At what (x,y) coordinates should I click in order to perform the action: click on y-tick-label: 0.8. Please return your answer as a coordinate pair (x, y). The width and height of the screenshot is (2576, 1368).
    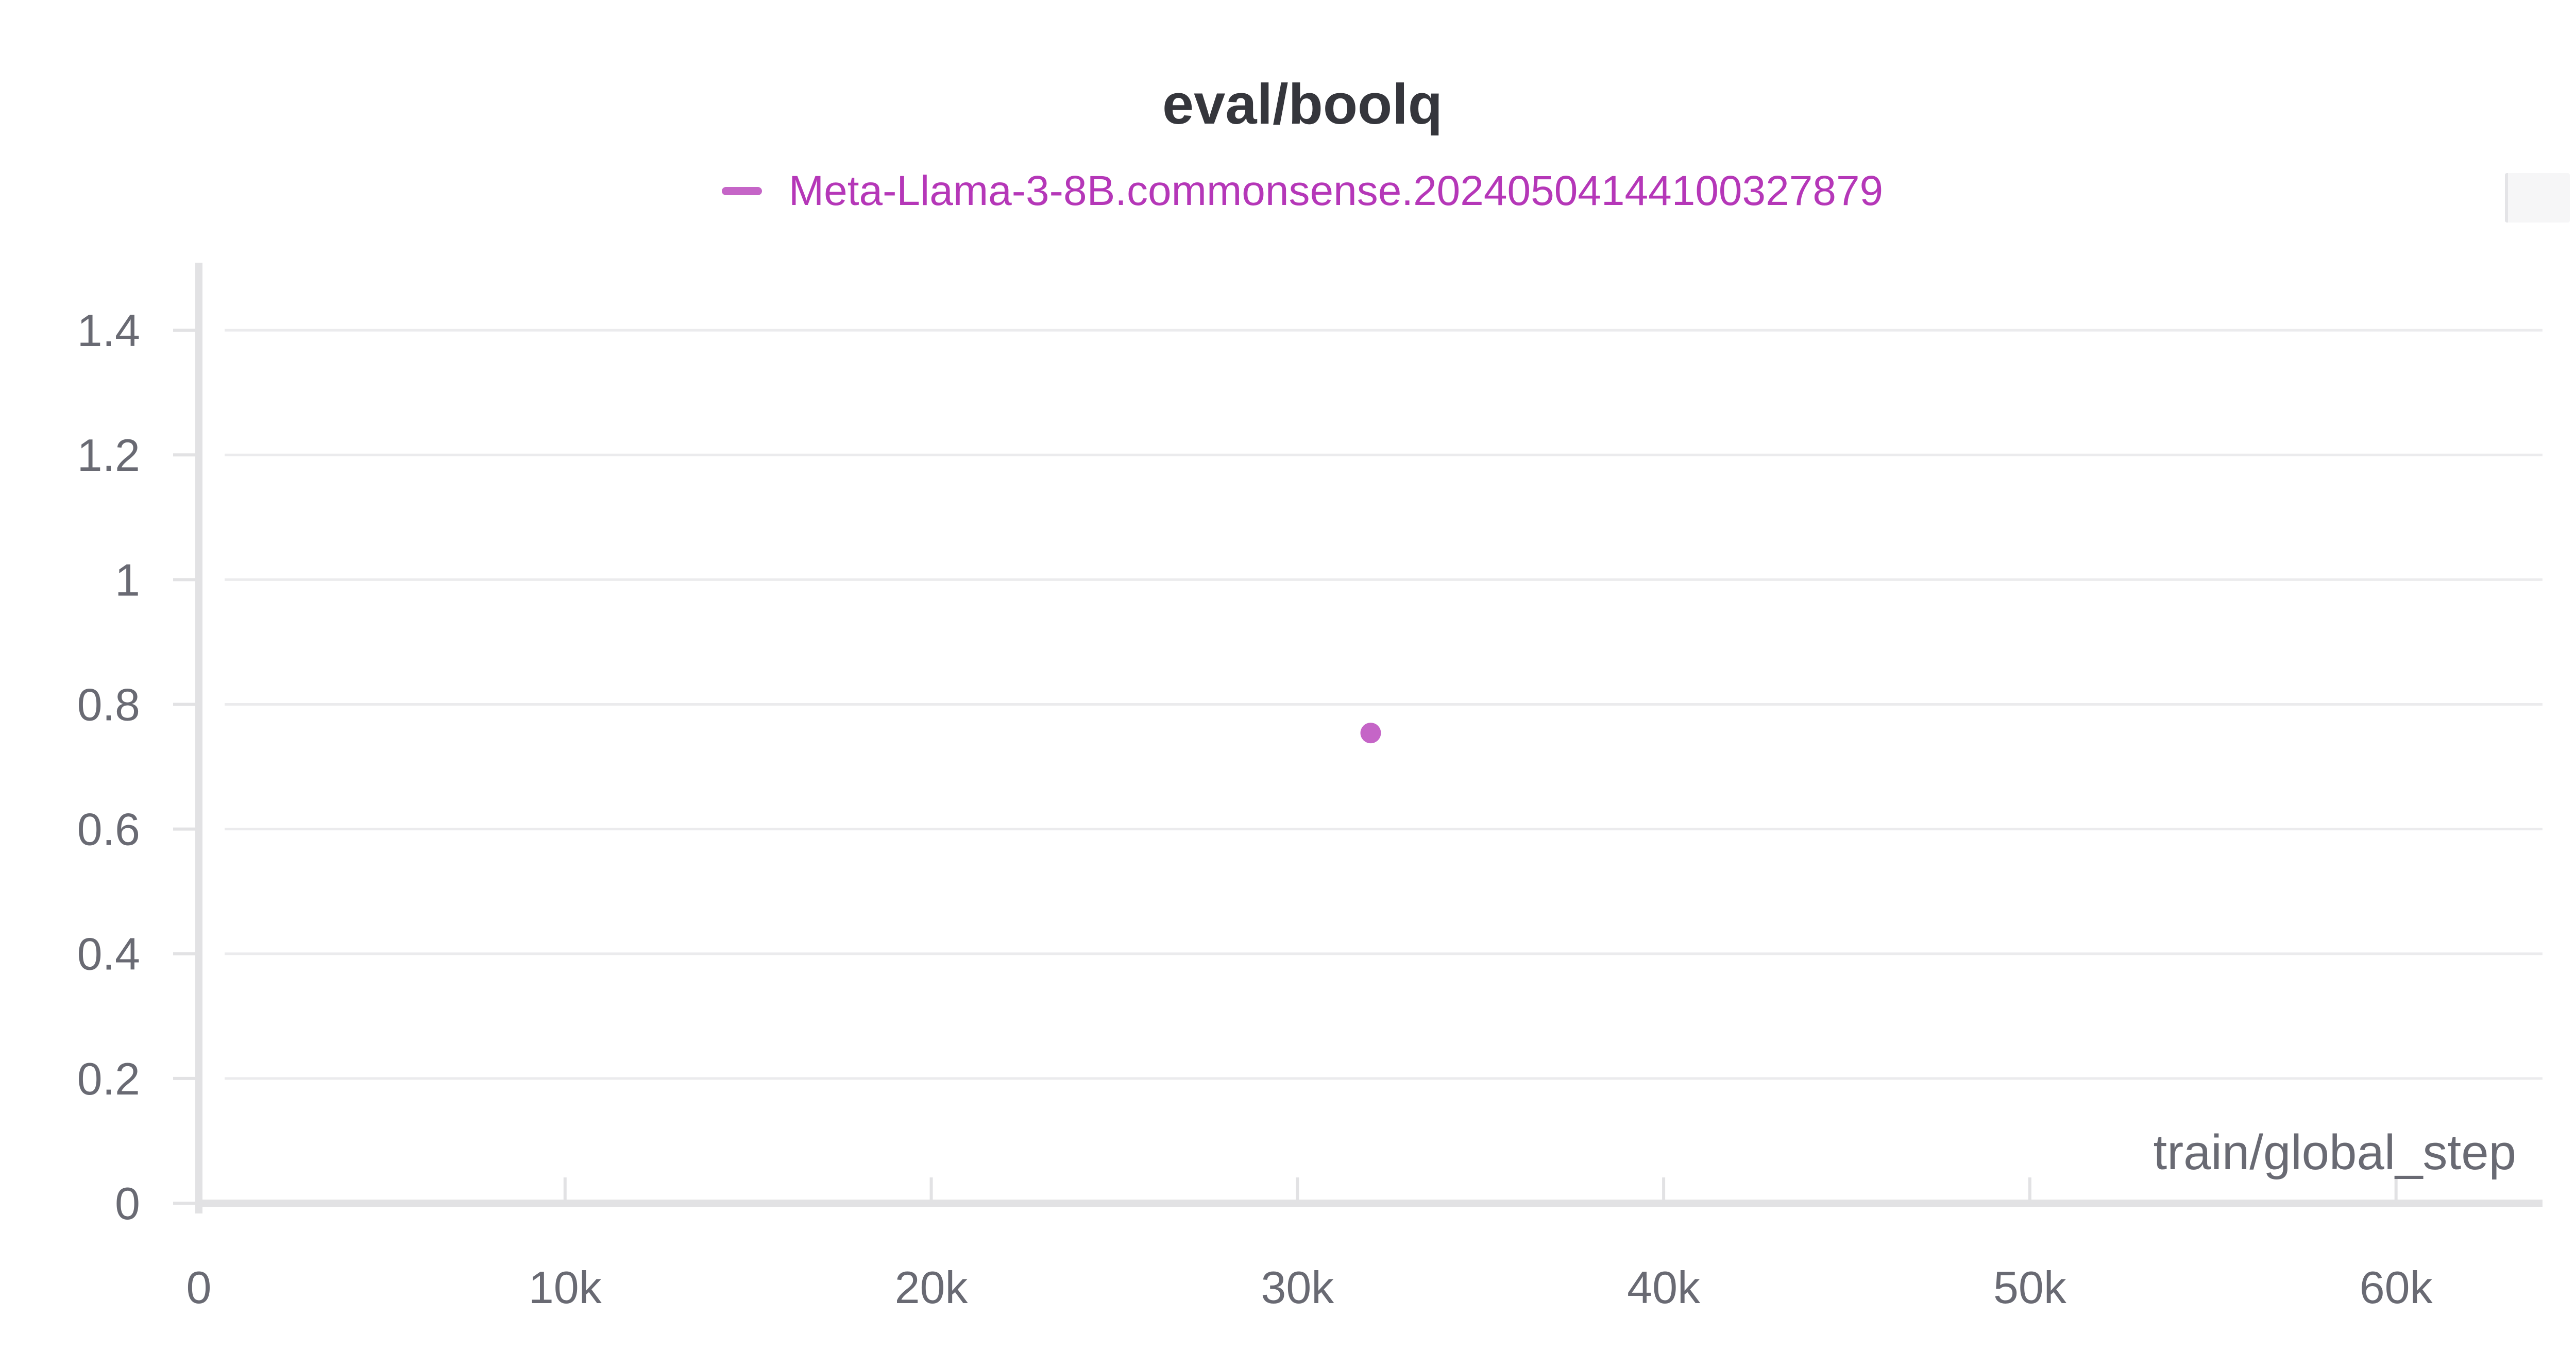
    Looking at the image, I should click on (108, 704).